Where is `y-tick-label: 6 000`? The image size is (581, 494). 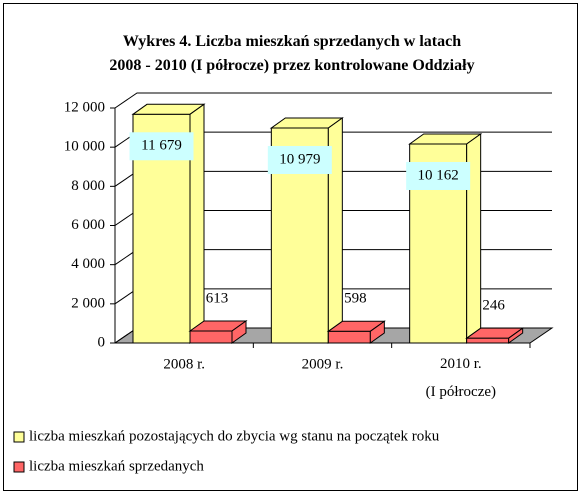
y-tick-label: 6 000 is located at coordinates (88, 225).